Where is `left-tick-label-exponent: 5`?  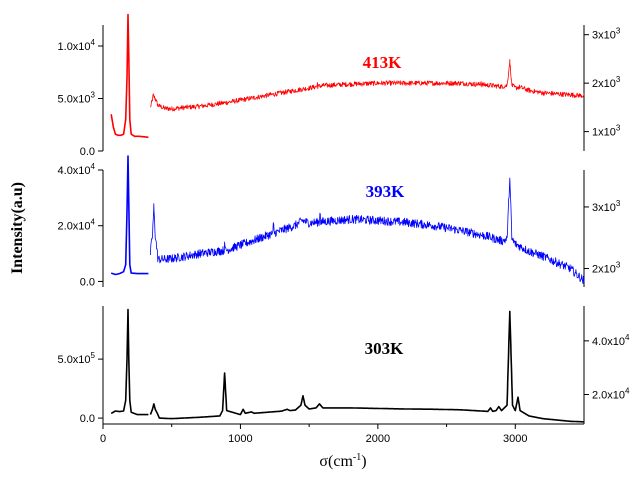 left-tick-label-exponent: 5 is located at coordinates (93, 355).